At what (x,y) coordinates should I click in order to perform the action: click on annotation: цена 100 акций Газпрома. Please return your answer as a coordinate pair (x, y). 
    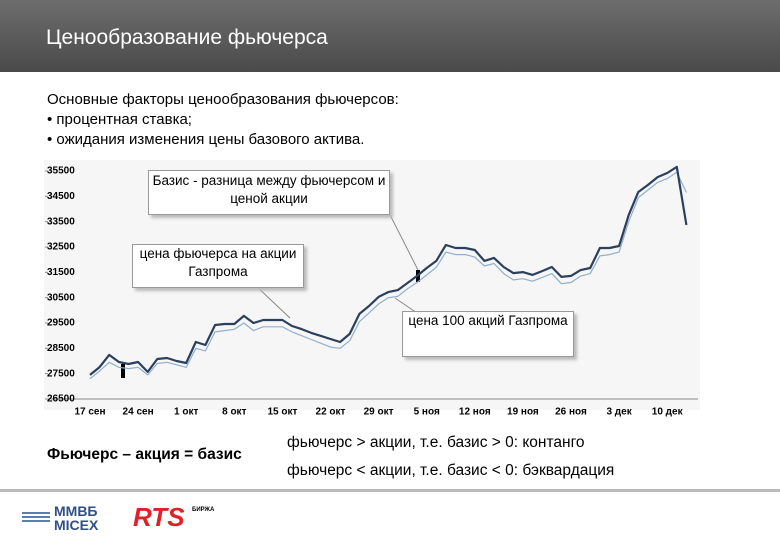
    Looking at the image, I should click on (488, 334).